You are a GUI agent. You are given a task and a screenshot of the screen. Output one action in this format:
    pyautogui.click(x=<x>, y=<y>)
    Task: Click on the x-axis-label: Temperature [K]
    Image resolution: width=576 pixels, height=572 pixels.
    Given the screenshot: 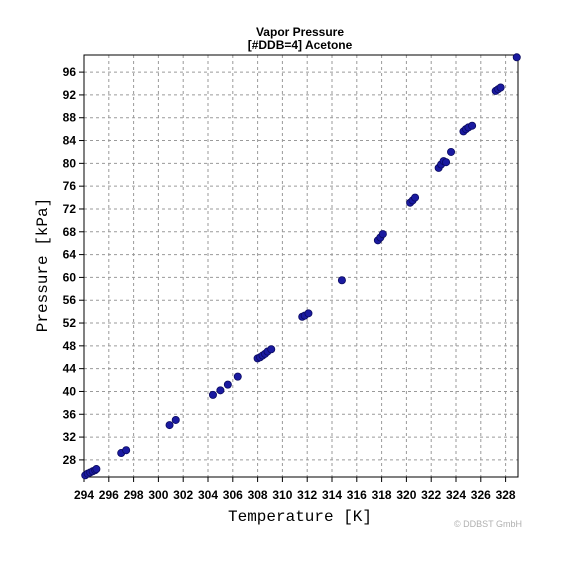 What is the action you would take?
    pyautogui.click(x=300, y=517)
    